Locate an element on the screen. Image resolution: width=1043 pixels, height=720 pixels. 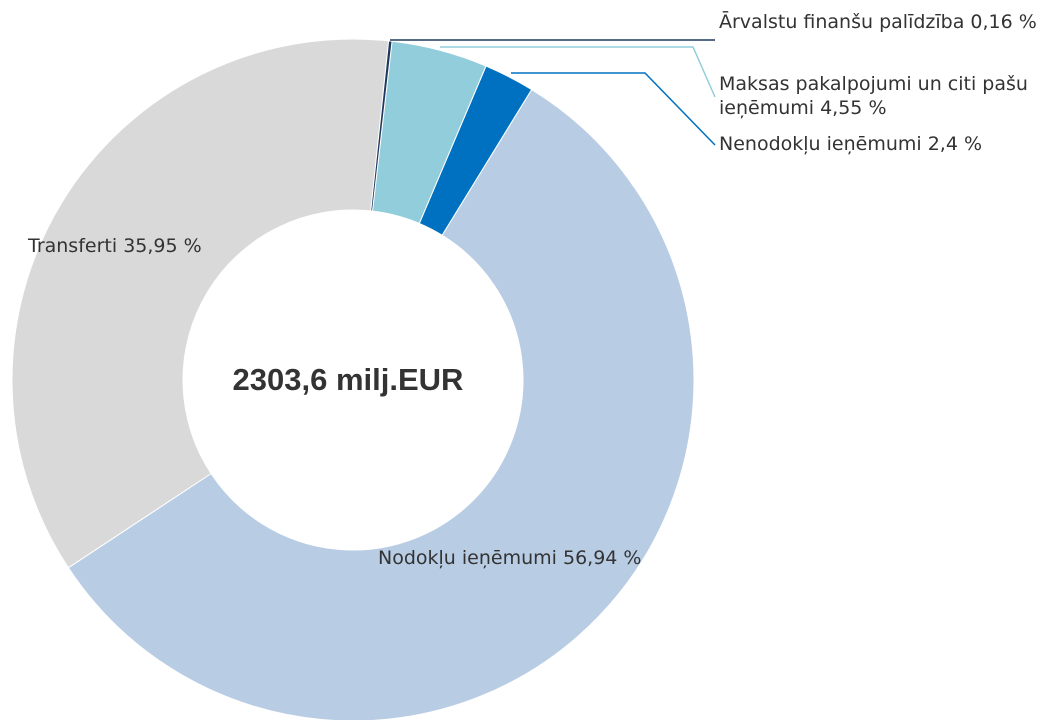
value-label: 56,94 % is located at coordinates (602, 558).